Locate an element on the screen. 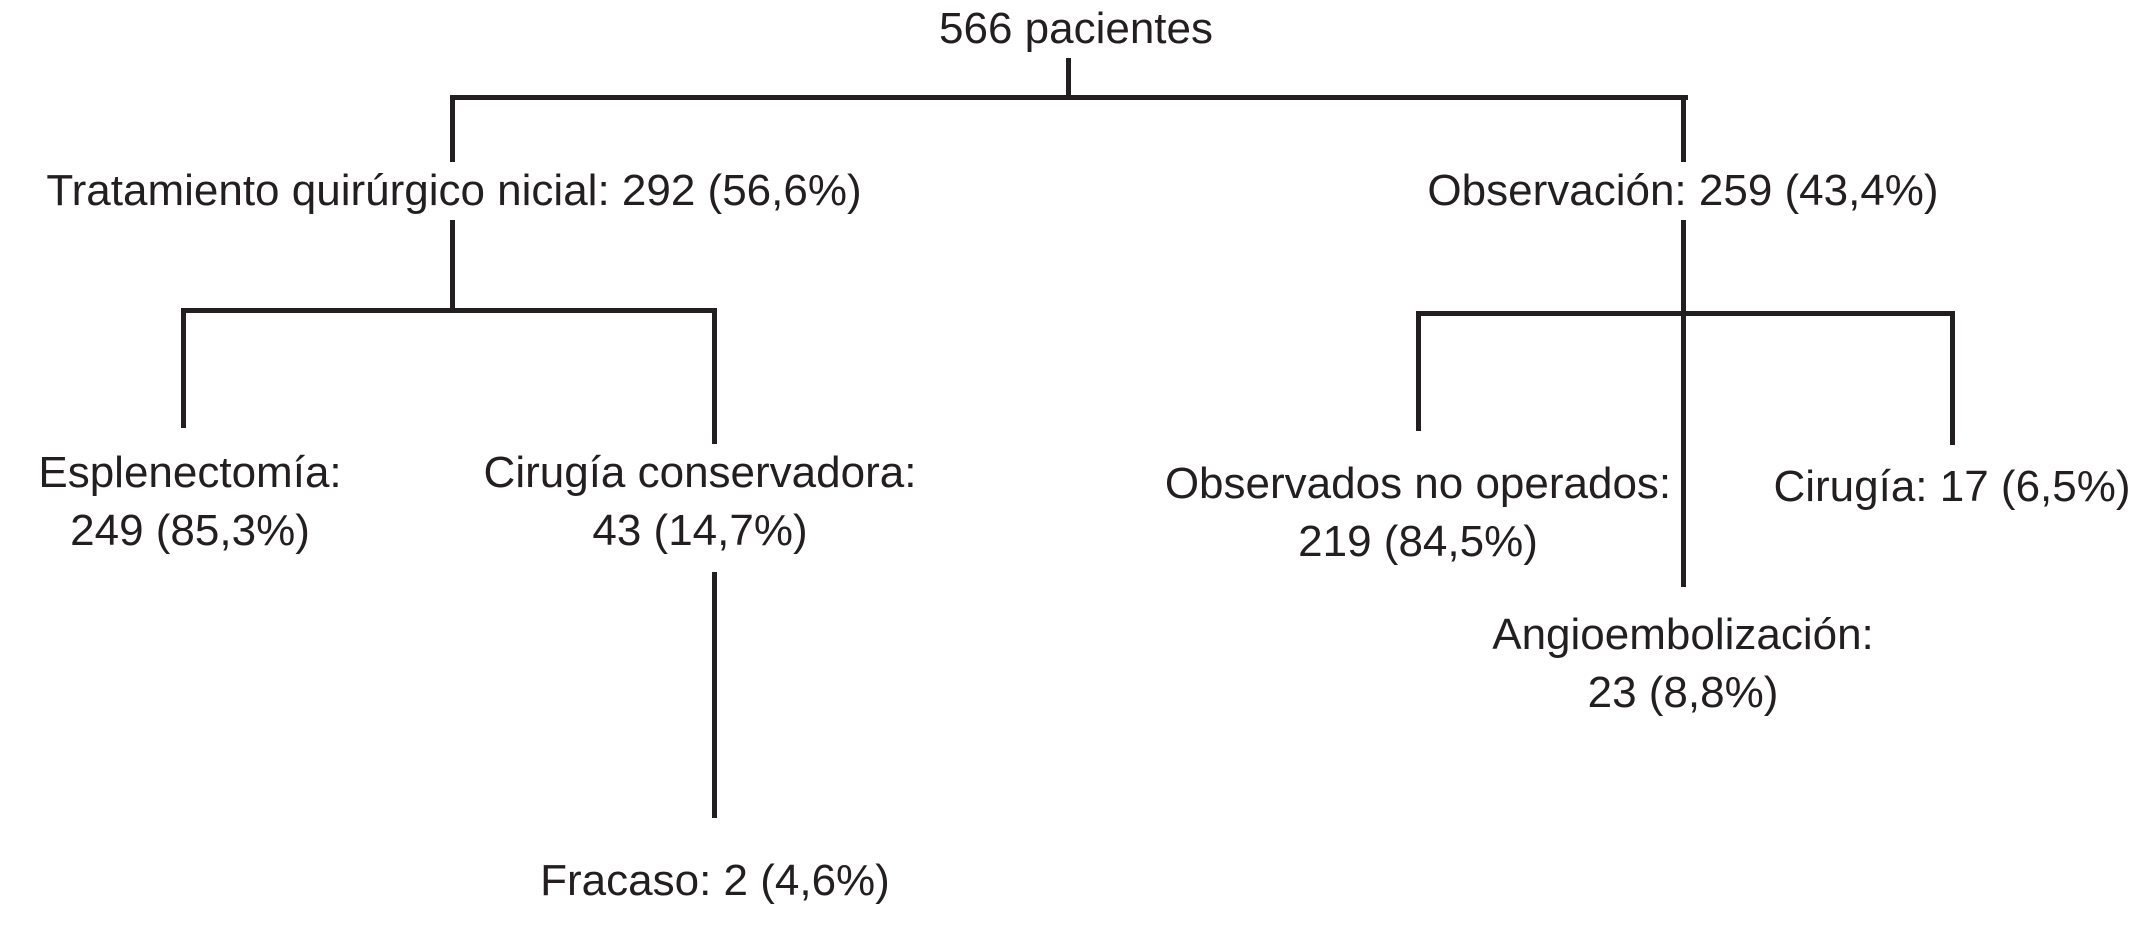  connector-observados-vertical is located at coordinates (1418, 371).